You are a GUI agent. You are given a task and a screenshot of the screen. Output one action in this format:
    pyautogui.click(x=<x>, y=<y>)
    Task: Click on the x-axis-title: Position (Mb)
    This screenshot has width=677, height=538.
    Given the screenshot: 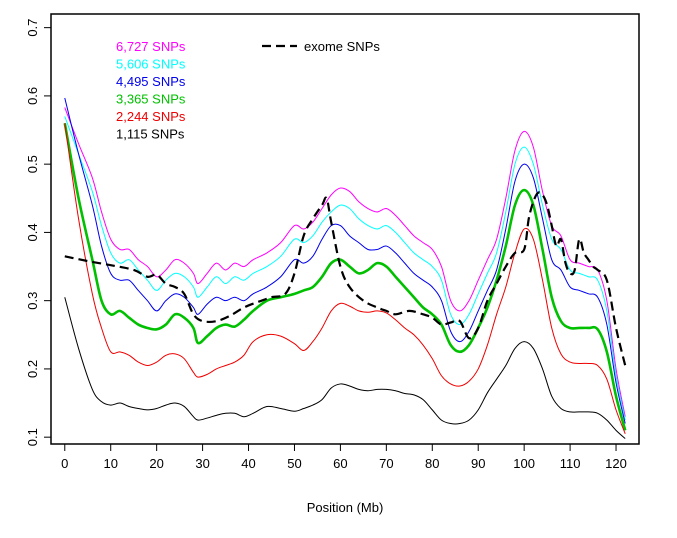 What is the action you would take?
    pyautogui.click(x=345, y=507)
    